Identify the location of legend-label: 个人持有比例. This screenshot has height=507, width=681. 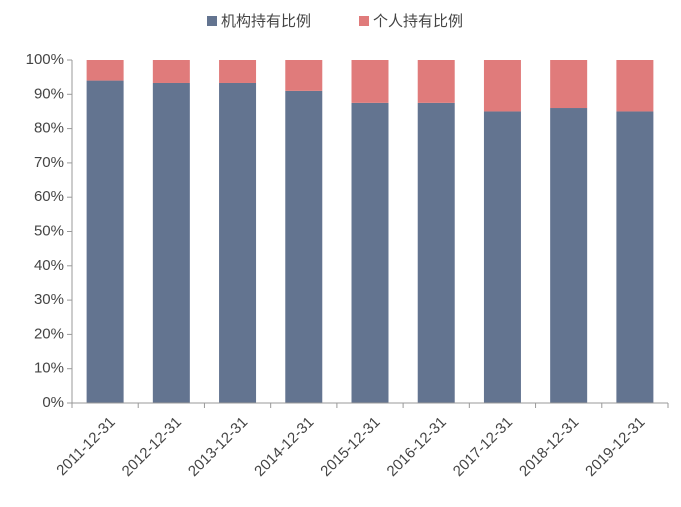
(418, 21).